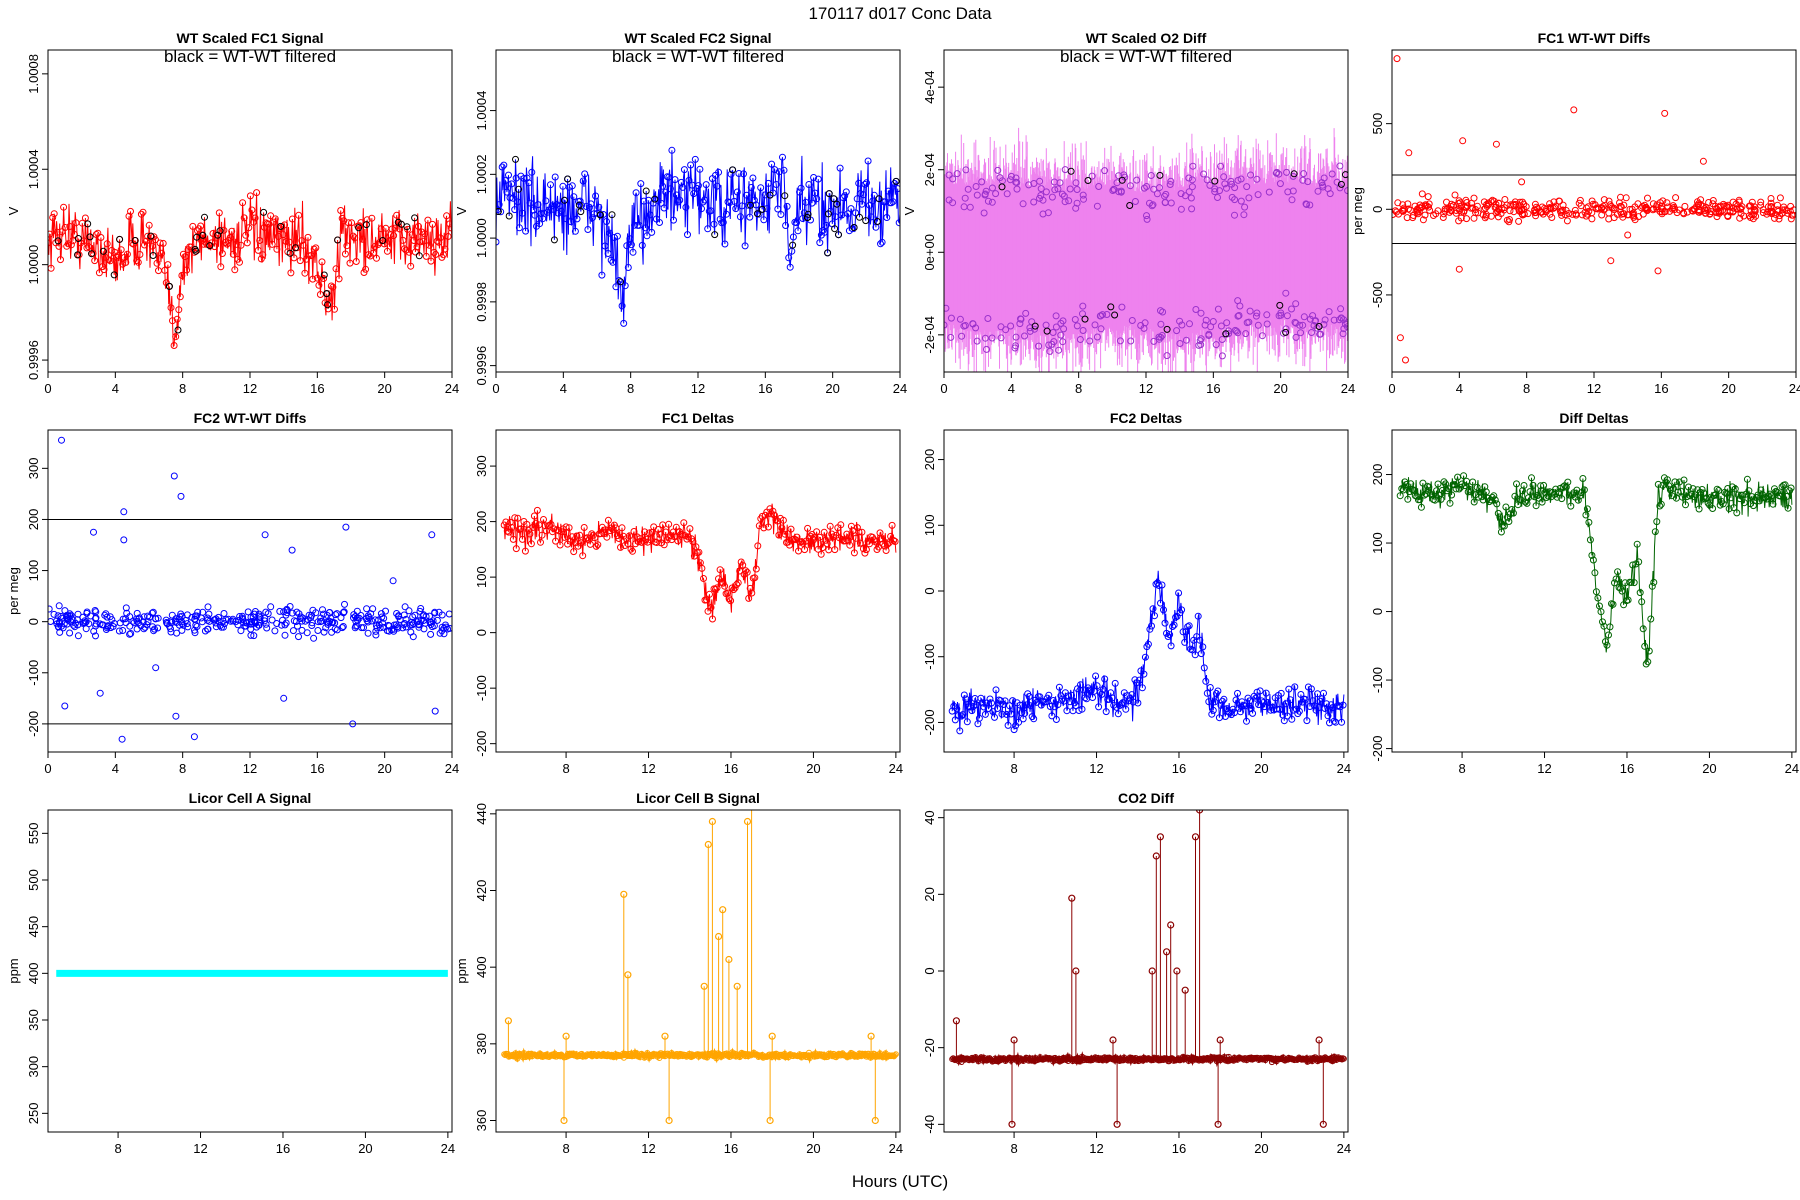 Image resolution: width=1800 pixels, height=1200 pixels. What do you see at coordinates (250, 56) in the screenshot?
I see `panel-annotation: black = WT-WT filtered` at bounding box center [250, 56].